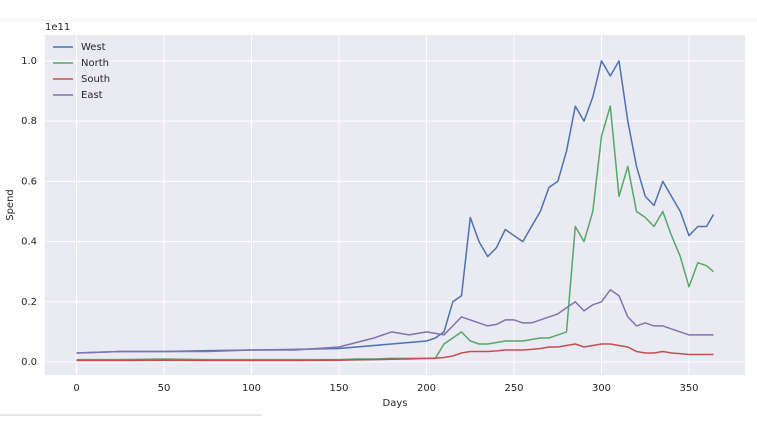  I want to click on legend-label: West, so click(93, 47).